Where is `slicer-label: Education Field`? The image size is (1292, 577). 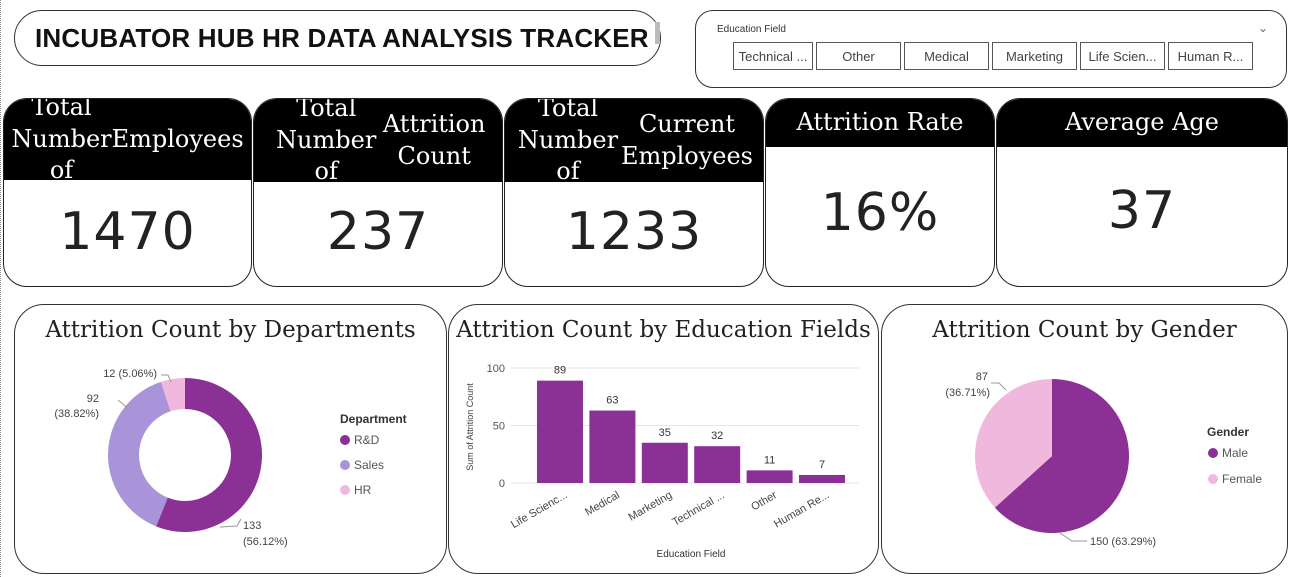
slicer-label: Education Field is located at coordinates (751, 29).